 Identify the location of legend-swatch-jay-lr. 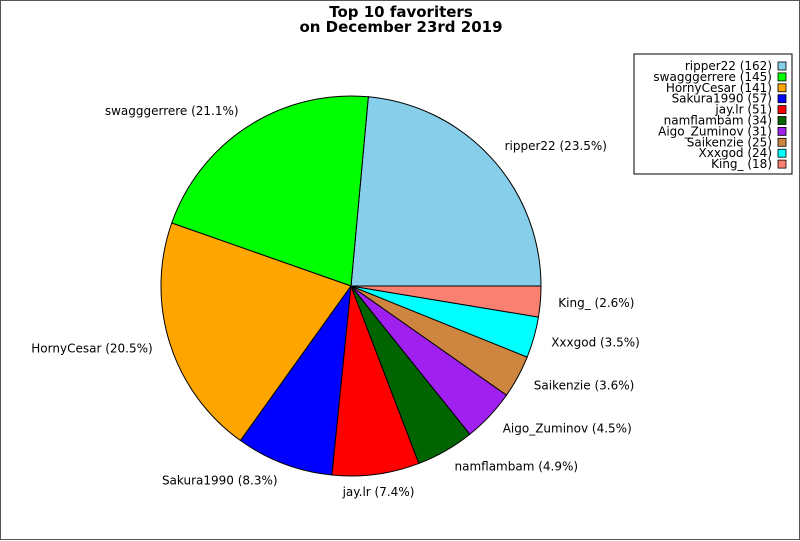
(782, 109).